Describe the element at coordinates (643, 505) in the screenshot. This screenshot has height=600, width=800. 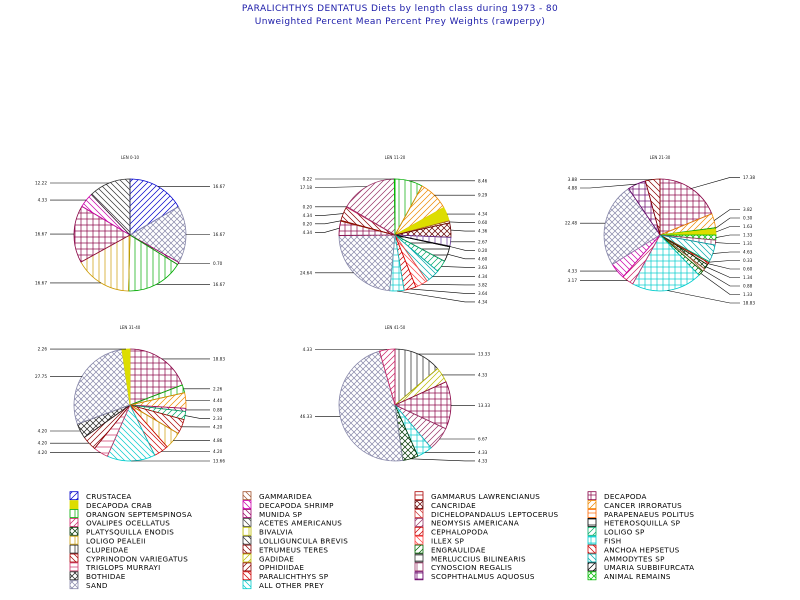
I see `legend-label: CANCER IRRORATUS` at that location.